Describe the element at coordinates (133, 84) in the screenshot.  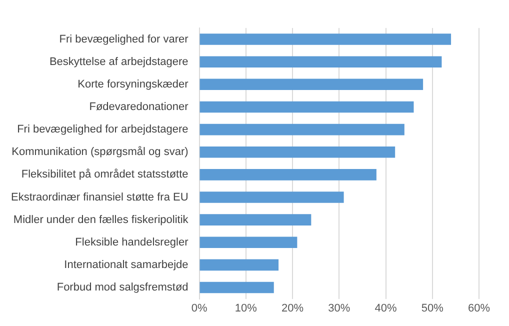
I see `y-tick-label: Korte forsyningskæder` at that location.